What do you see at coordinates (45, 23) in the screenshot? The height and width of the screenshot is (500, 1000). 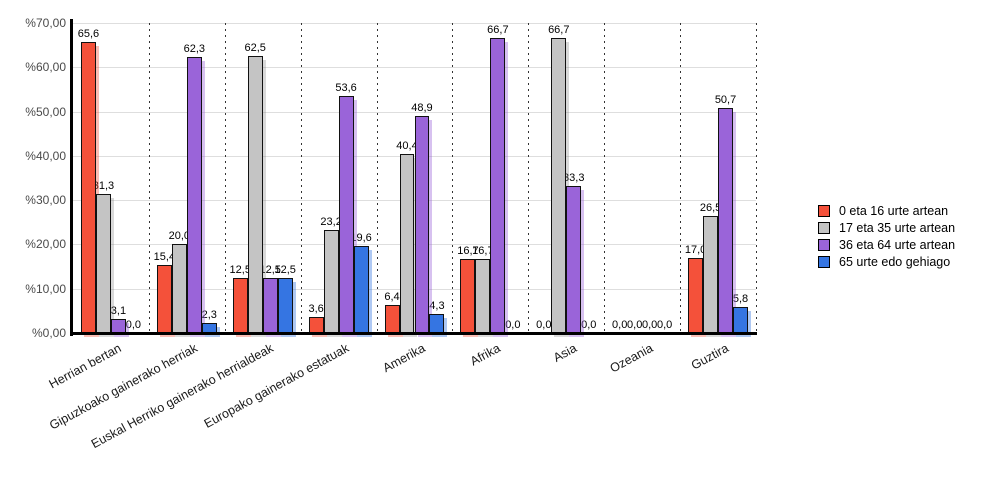 I see `y-tick-label: %70,00` at bounding box center [45, 23].